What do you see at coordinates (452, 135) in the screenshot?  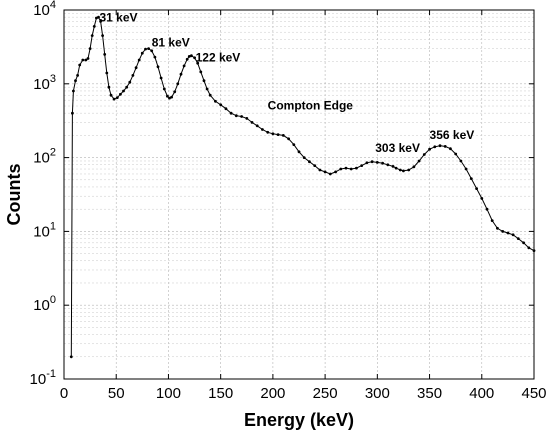 I see `annotation-label: 356 keV` at bounding box center [452, 135].